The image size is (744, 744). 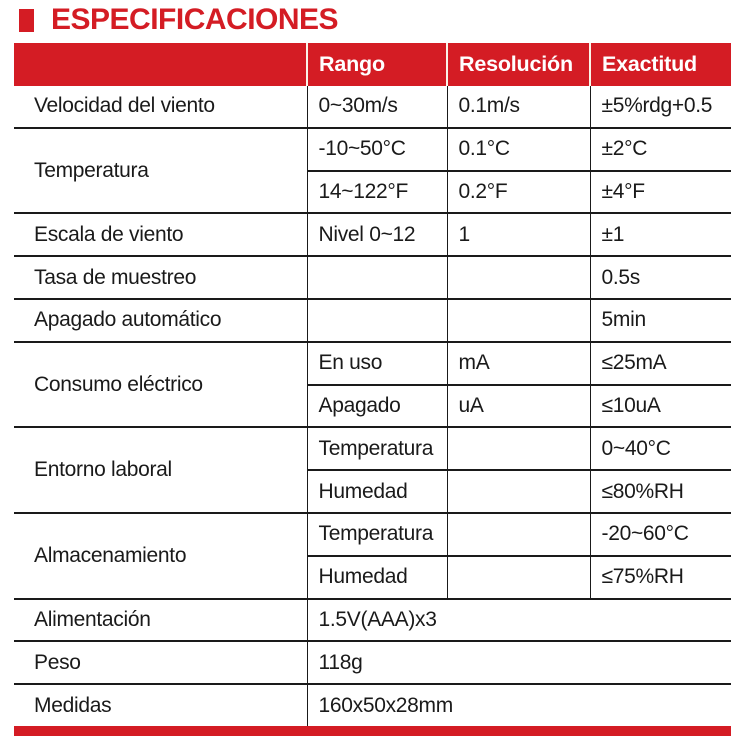 What do you see at coordinates (660, 406) in the screenshot?
I see `cell-exactitud: ≤10uA` at bounding box center [660, 406].